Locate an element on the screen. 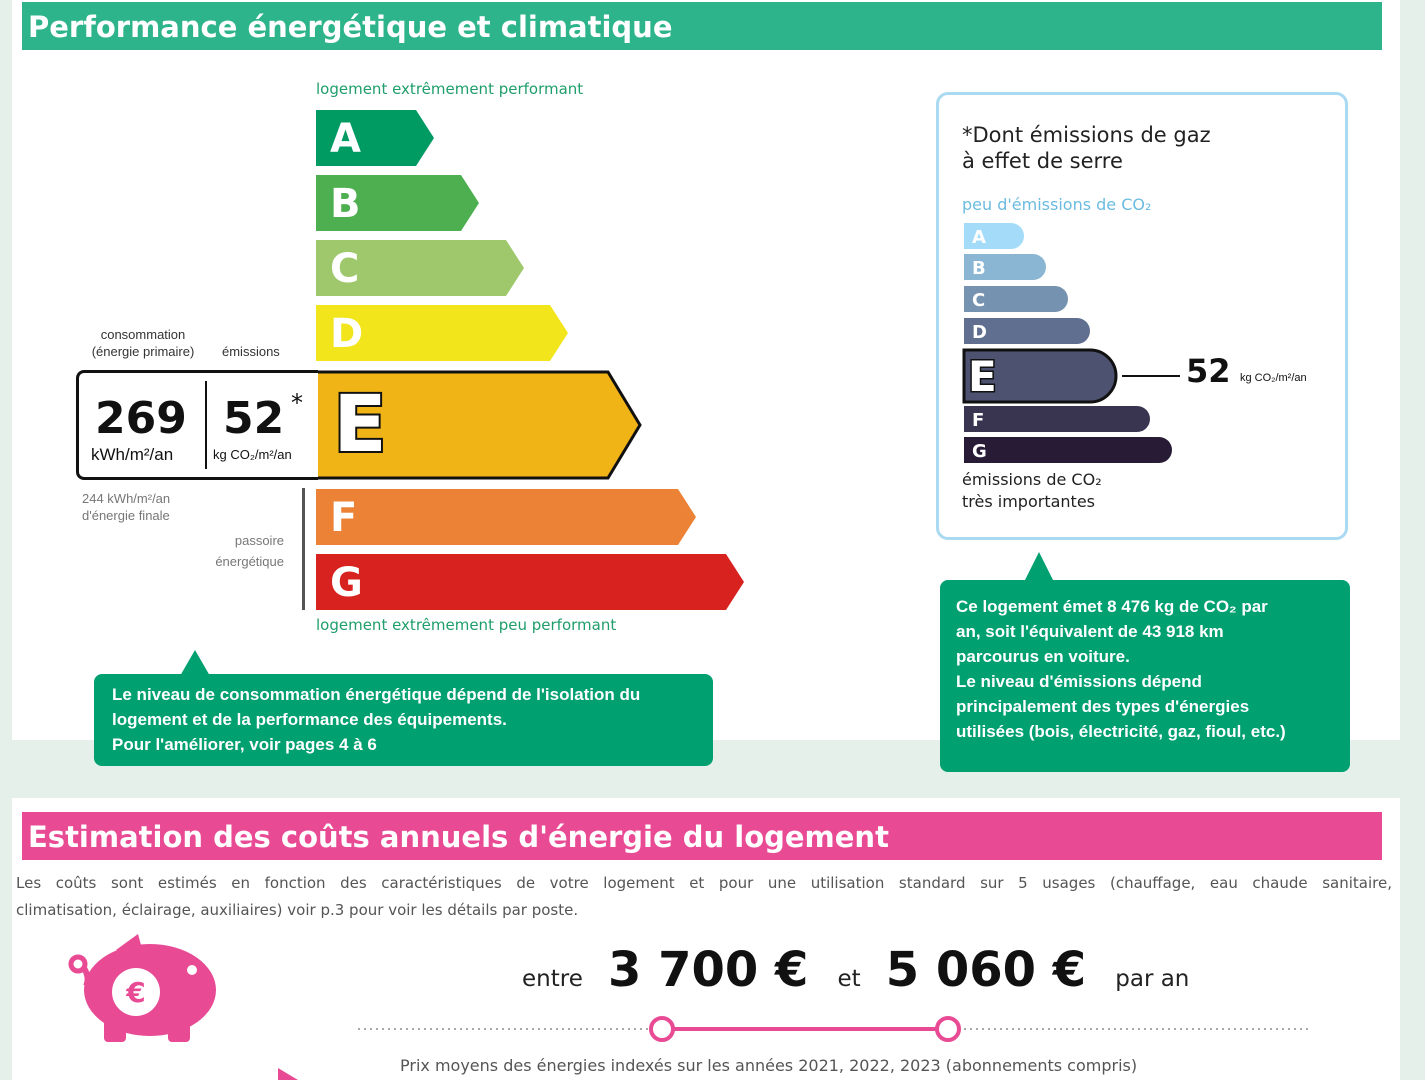  ges-class-d-bar is located at coordinates (1027, 331).